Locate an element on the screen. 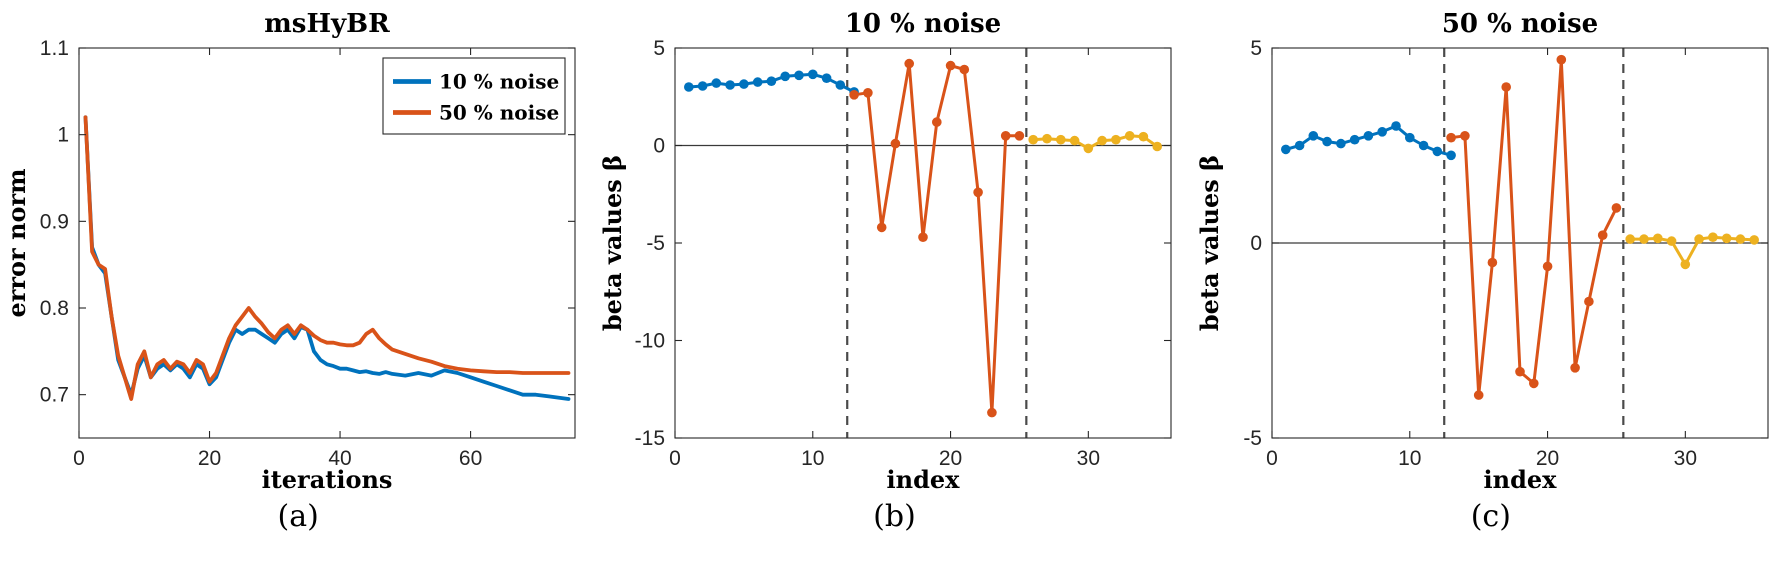 The width and height of the screenshot is (1789, 561). svg-text: 1 is located at coordinates (63, 135).